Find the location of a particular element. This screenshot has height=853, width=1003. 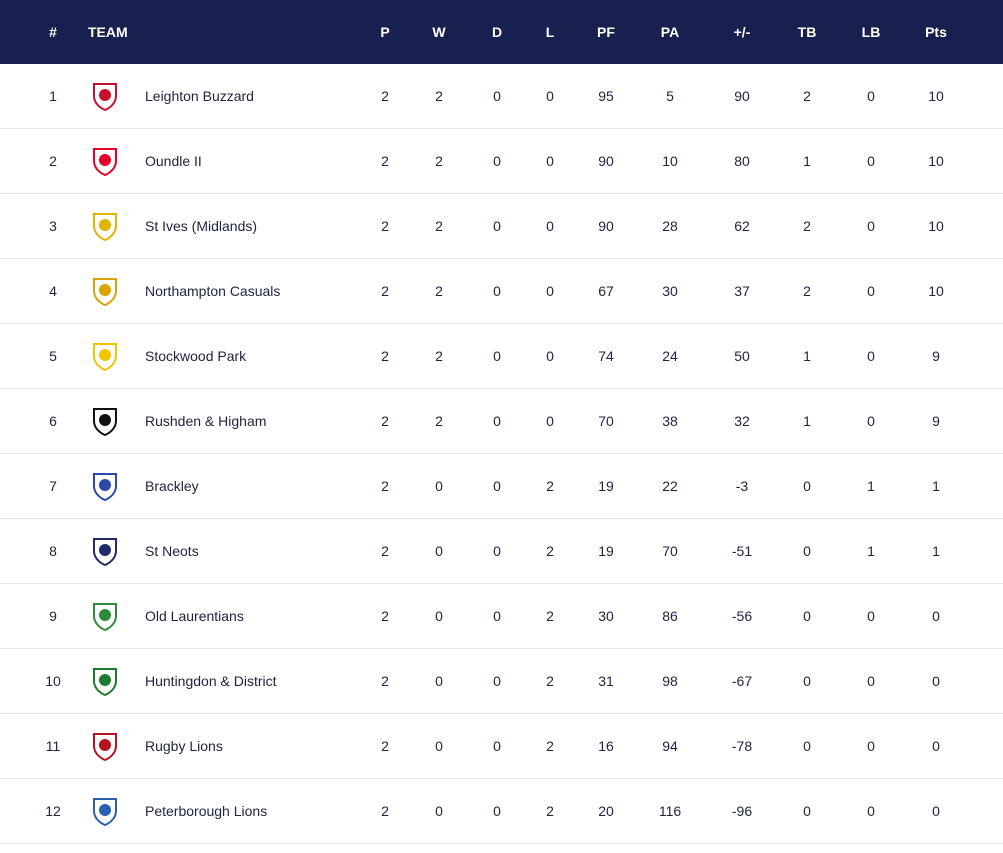

position-cell: 1 is located at coordinates (53, 96).